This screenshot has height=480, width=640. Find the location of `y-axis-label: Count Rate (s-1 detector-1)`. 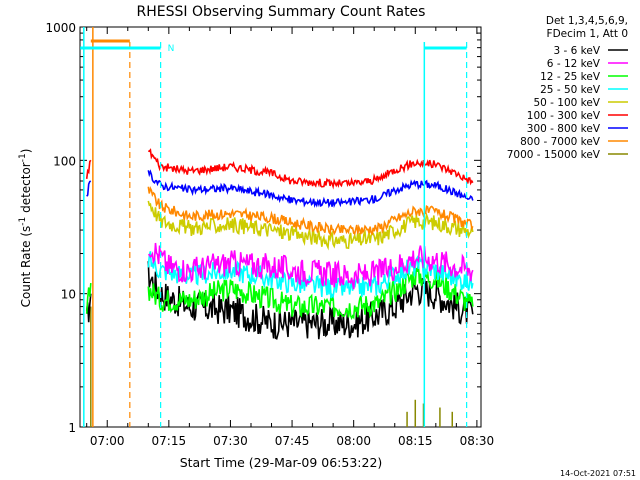

y-axis-label: Count Rate (s-1 detector-1) is located at coordinates (25, 228).